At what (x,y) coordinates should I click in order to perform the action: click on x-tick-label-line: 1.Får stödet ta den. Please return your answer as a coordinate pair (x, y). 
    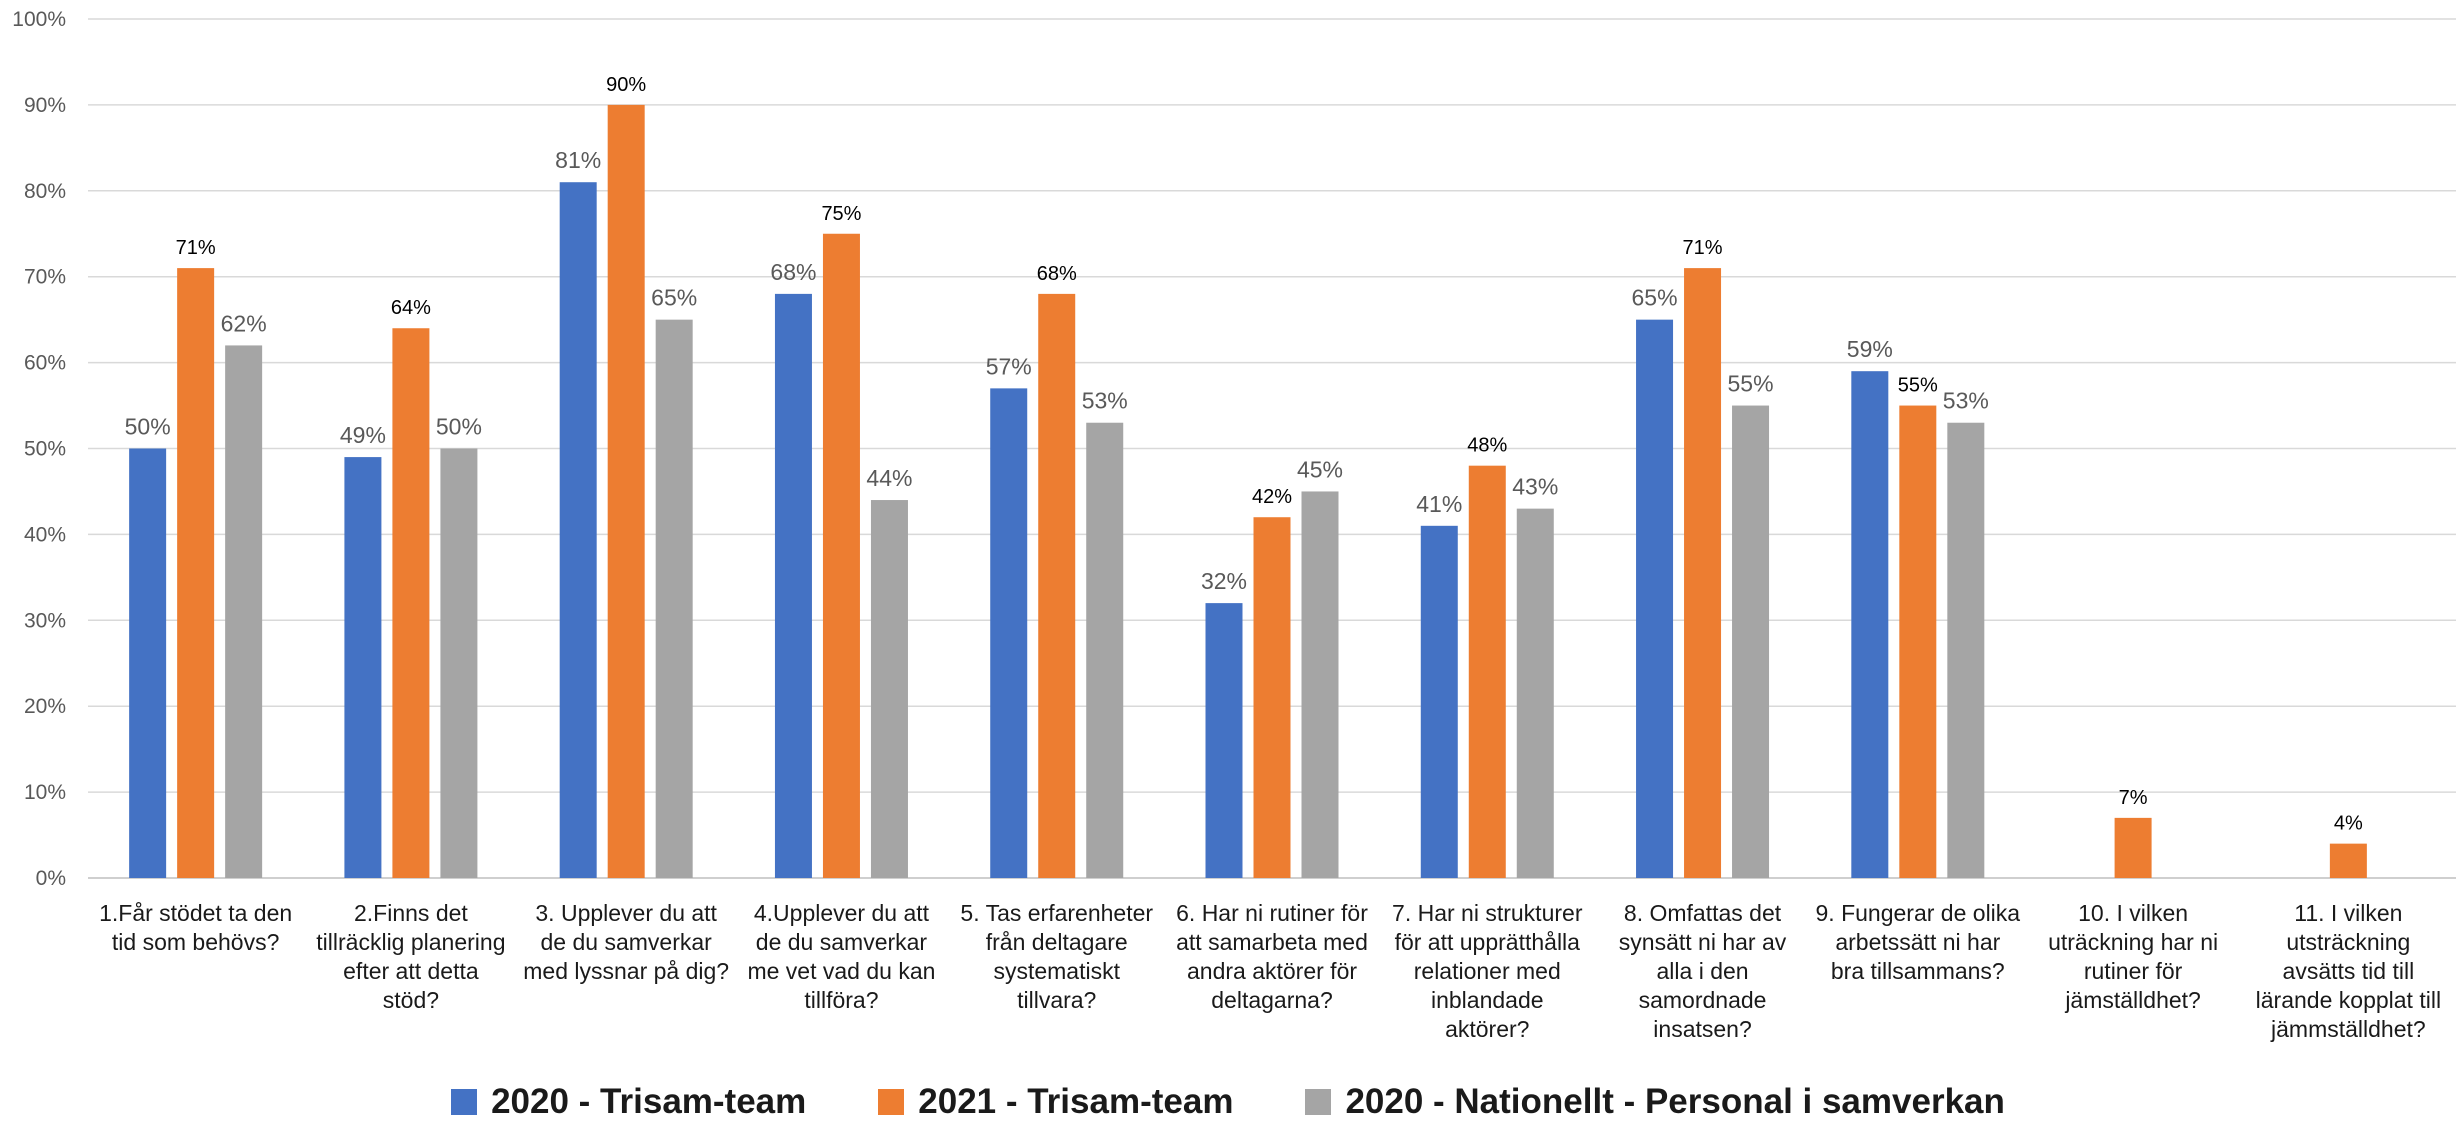
    Looking at the image, I should click on (195, 913).